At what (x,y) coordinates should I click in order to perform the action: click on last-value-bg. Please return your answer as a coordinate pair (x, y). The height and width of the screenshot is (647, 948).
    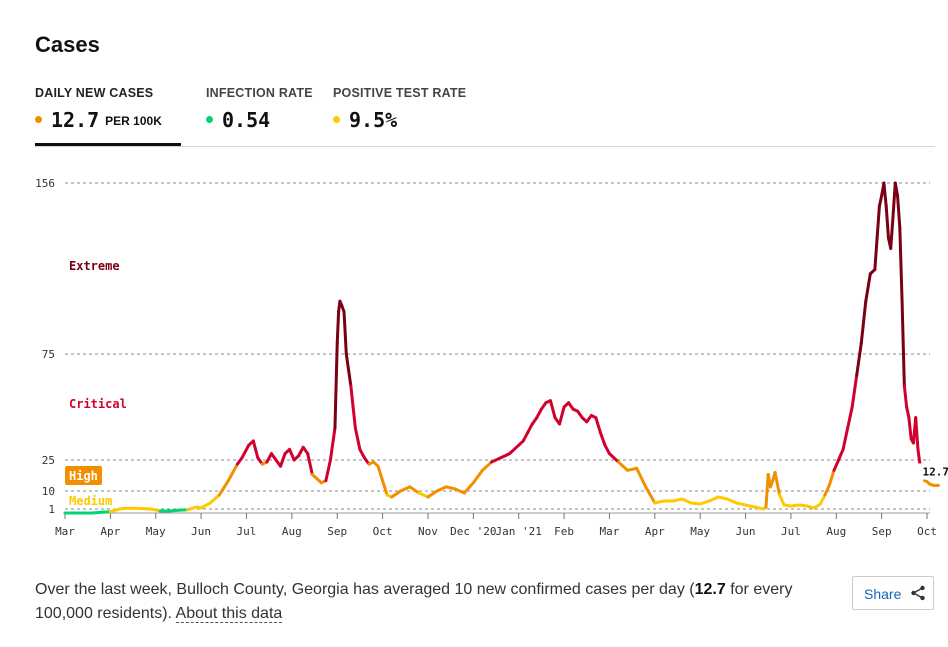
    Looking at the image, I should click on (933, 471).